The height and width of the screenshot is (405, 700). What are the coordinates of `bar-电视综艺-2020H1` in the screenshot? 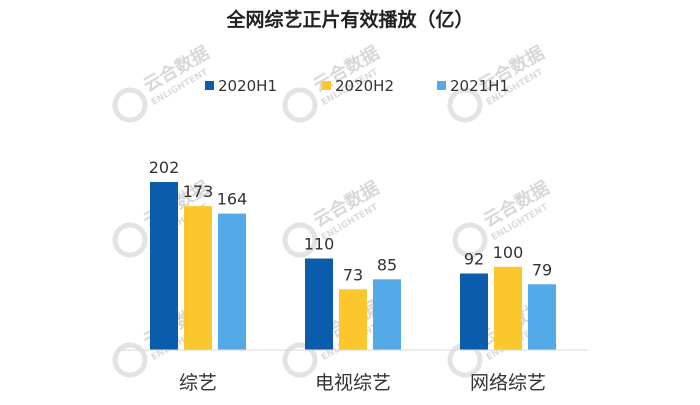 It's located at (319, 304).